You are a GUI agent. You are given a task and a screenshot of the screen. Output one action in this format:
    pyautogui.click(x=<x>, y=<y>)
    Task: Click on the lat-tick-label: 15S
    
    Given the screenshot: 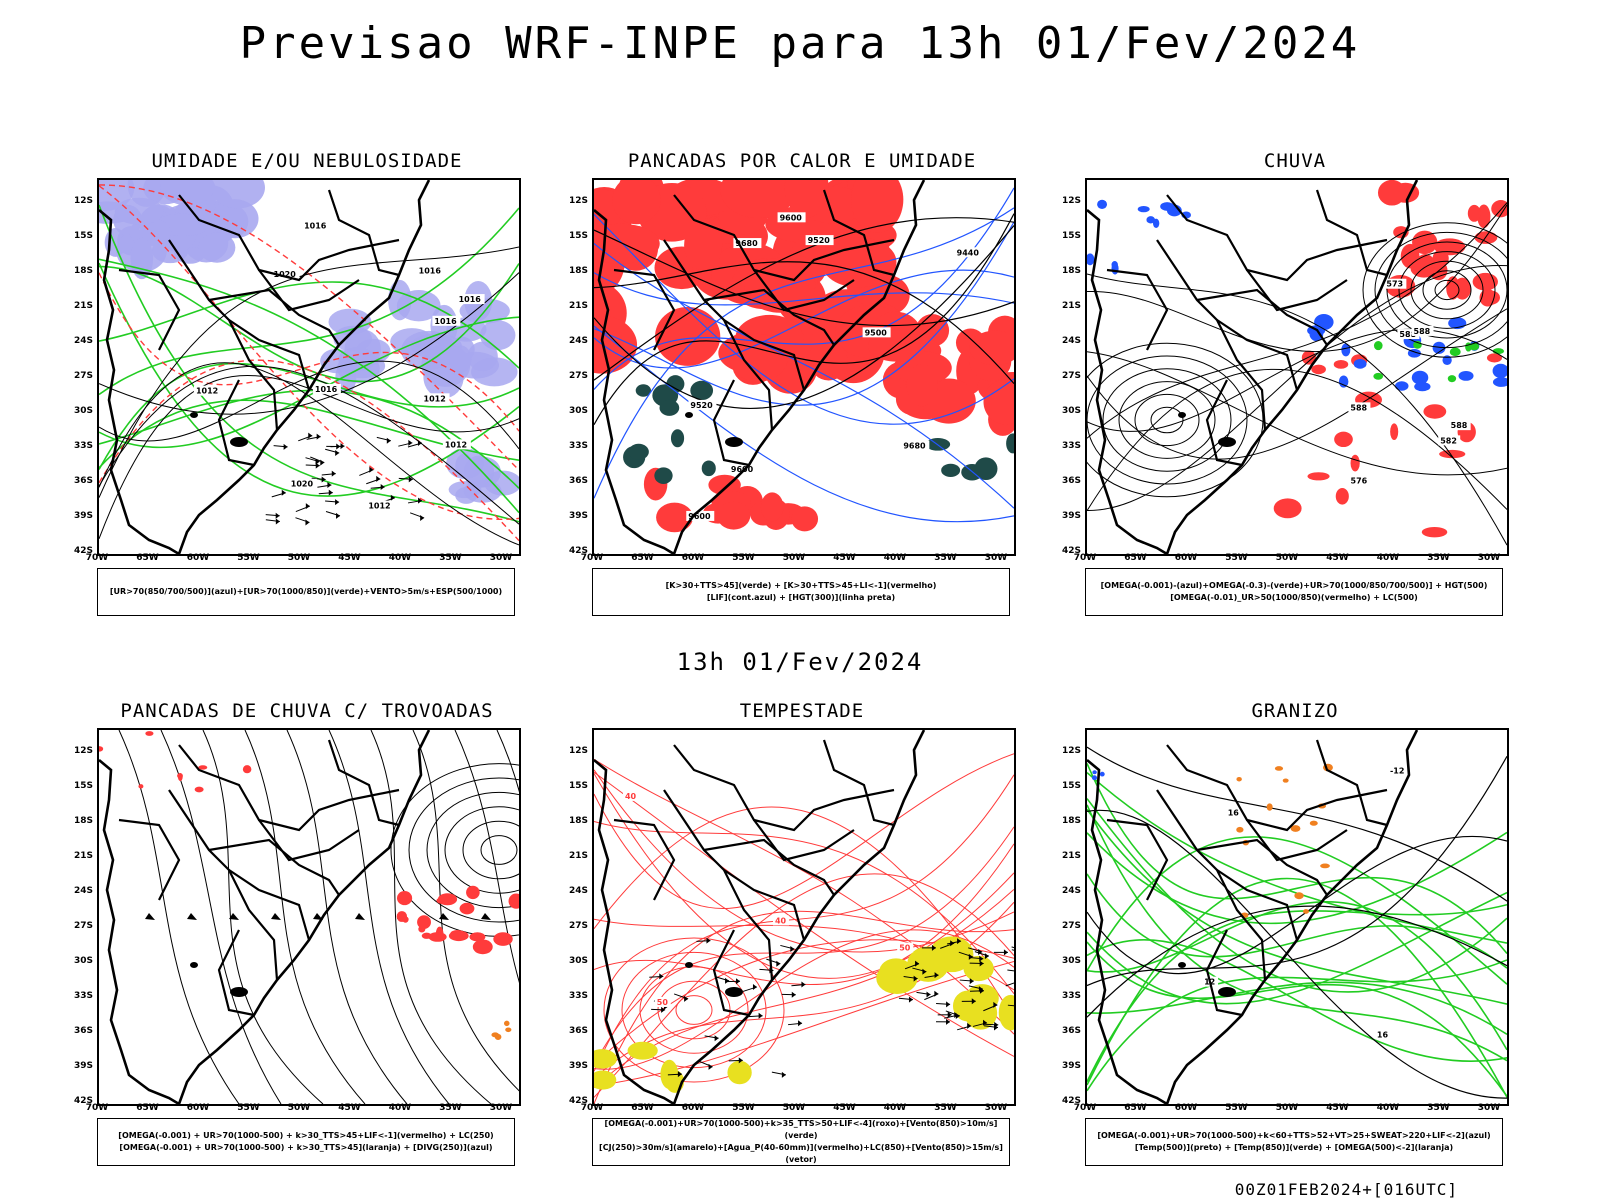 What is the action you would take?
    pyautogui.click(x=578, y=236)
    